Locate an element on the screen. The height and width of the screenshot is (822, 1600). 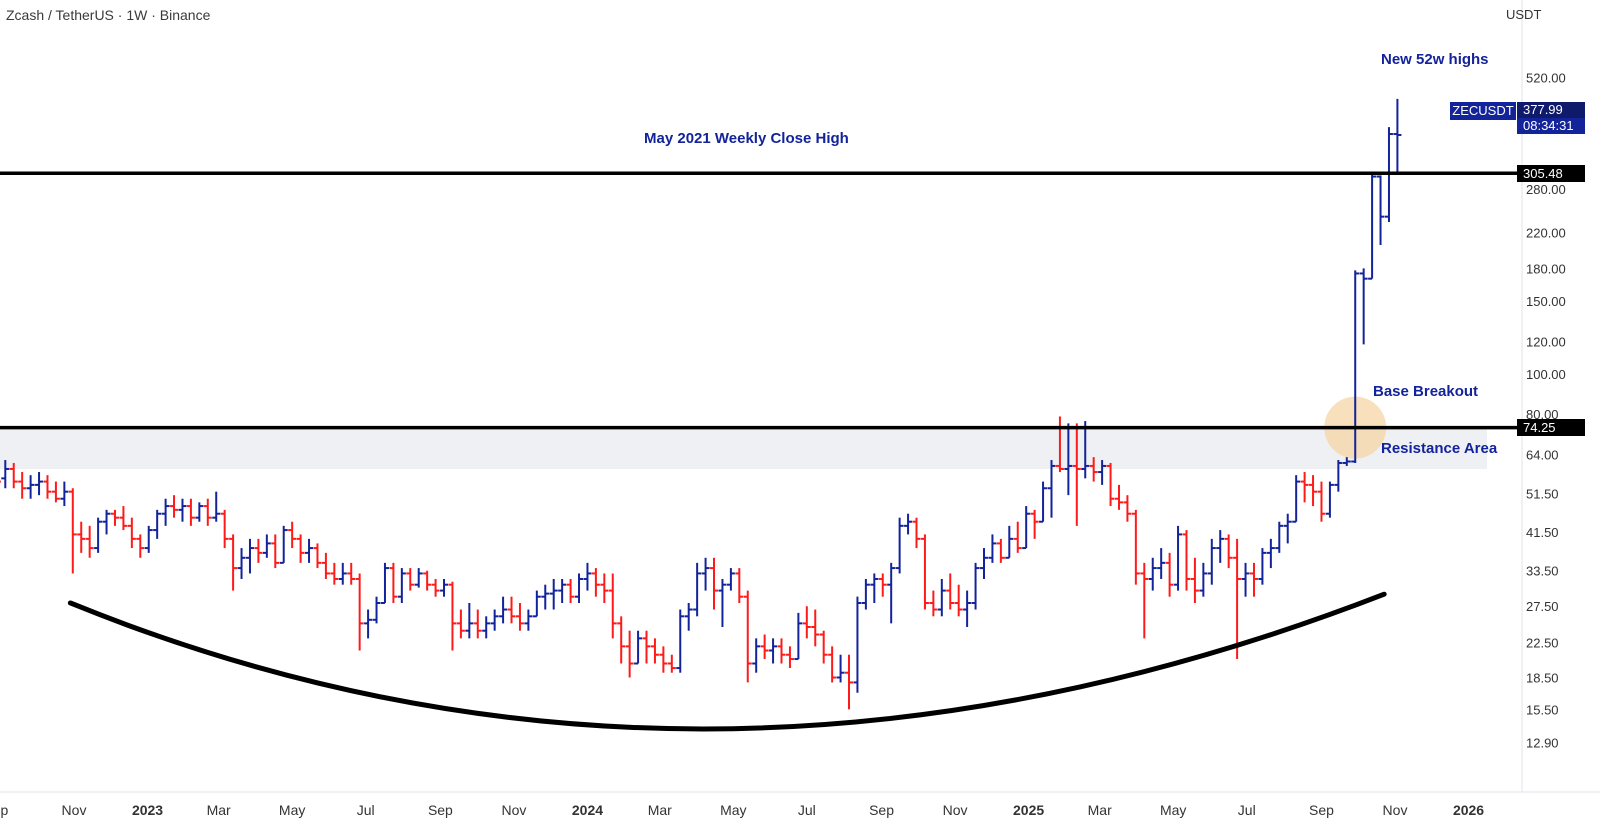
weekly-close-annotation: May 2021 Weekly Close High is located at coordinates (746, 138).